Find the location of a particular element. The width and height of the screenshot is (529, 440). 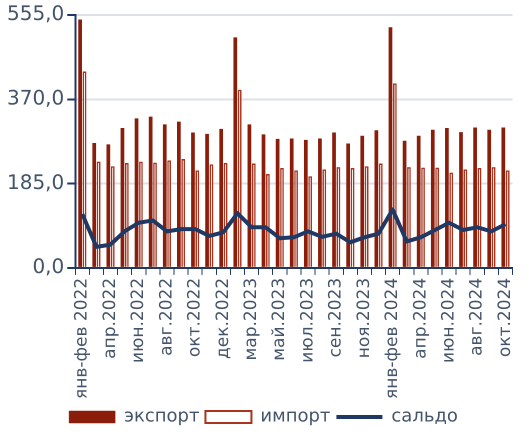

x-tick-label: июн.2024 is located at coordinates (448, 320).